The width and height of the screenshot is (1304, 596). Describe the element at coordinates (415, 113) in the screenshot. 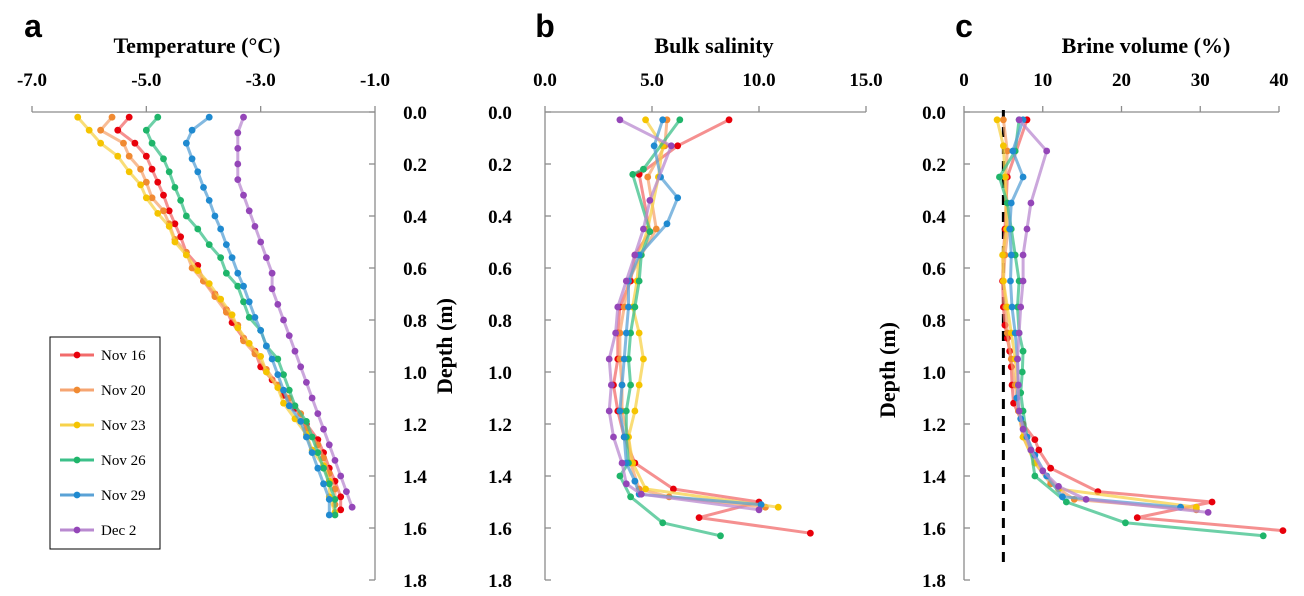

I see `y-tick-label-a: 0.0` at that location.